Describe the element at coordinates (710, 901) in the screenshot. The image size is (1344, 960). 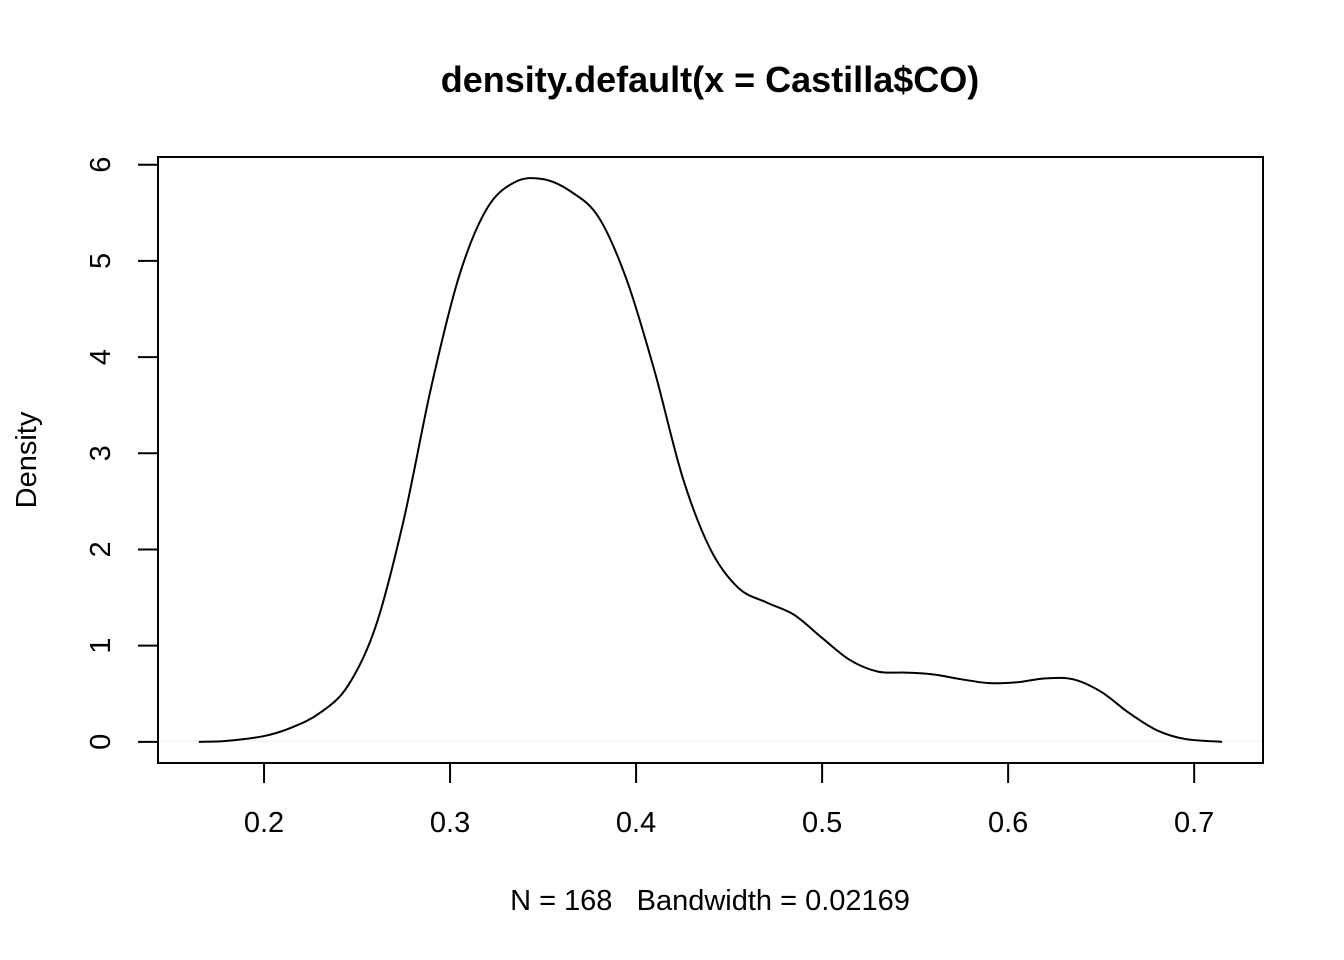
I see `x-axis-label: N = 168 Bandwidth = 0.02169` at that location.